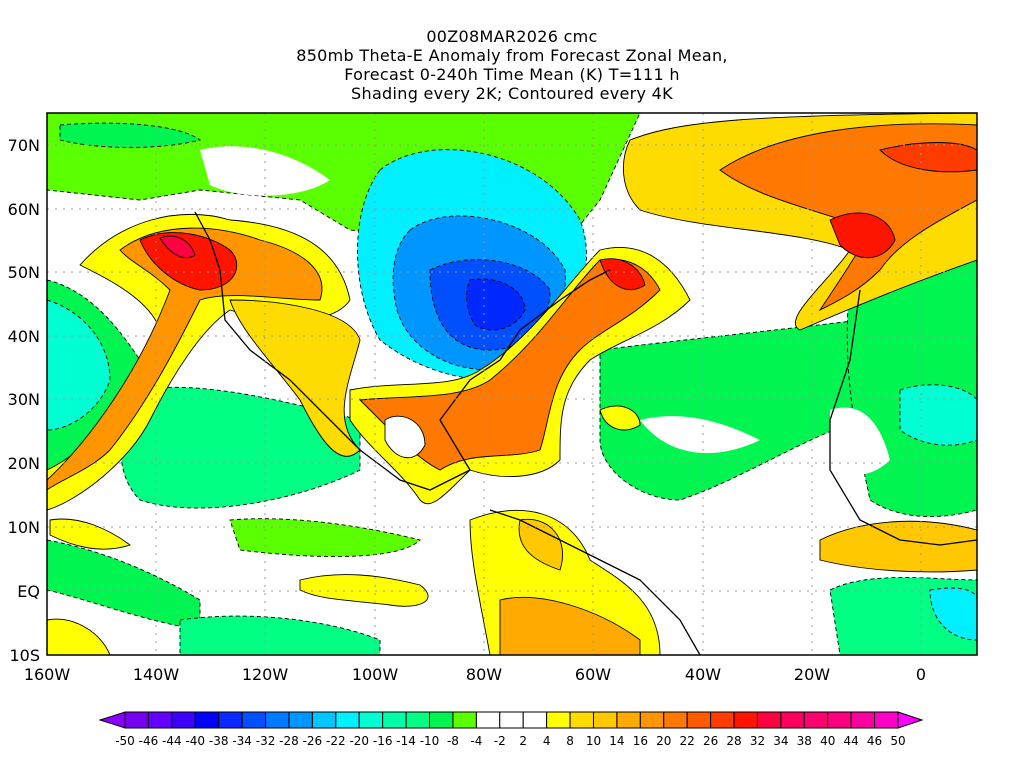 The width and height of the screenshot is (1024, 768). I want to click on lat-label: 10N, so click(24, 527).